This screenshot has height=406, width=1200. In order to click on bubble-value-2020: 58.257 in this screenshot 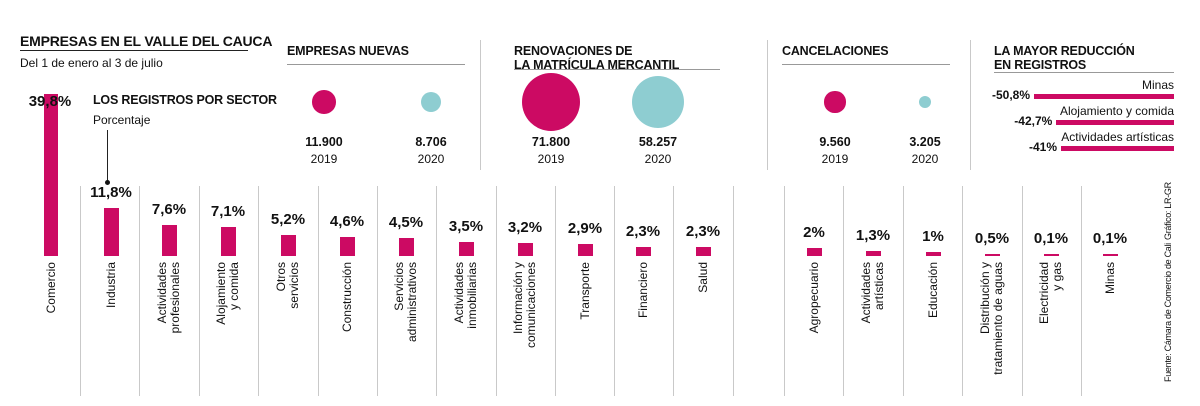, I will do `click(658, 142)`.